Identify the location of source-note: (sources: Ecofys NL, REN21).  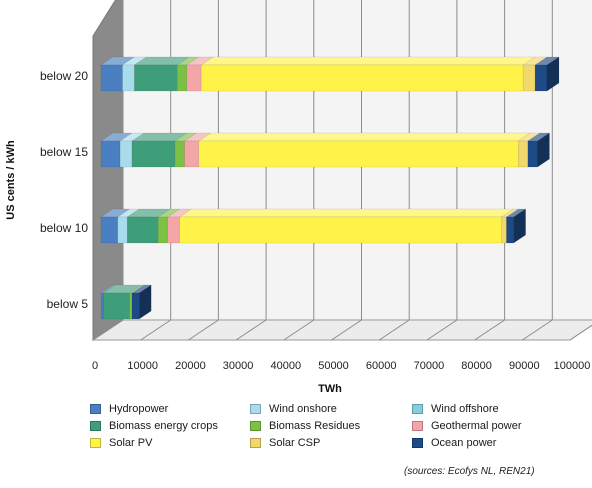
(469, 471).